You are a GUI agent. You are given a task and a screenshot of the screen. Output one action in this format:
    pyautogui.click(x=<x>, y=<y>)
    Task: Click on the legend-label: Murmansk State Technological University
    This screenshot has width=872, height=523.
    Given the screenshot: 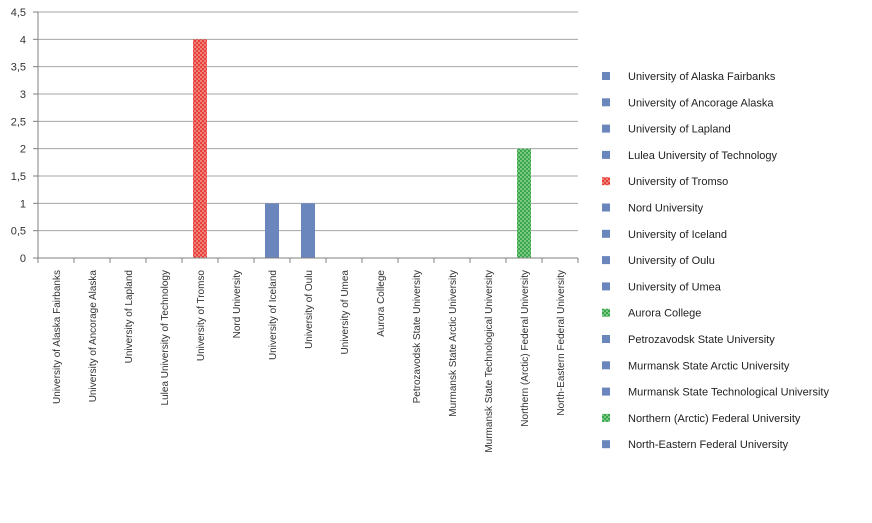 What is the action you would take?
    pyautogui.click(x=728, y=393)
    